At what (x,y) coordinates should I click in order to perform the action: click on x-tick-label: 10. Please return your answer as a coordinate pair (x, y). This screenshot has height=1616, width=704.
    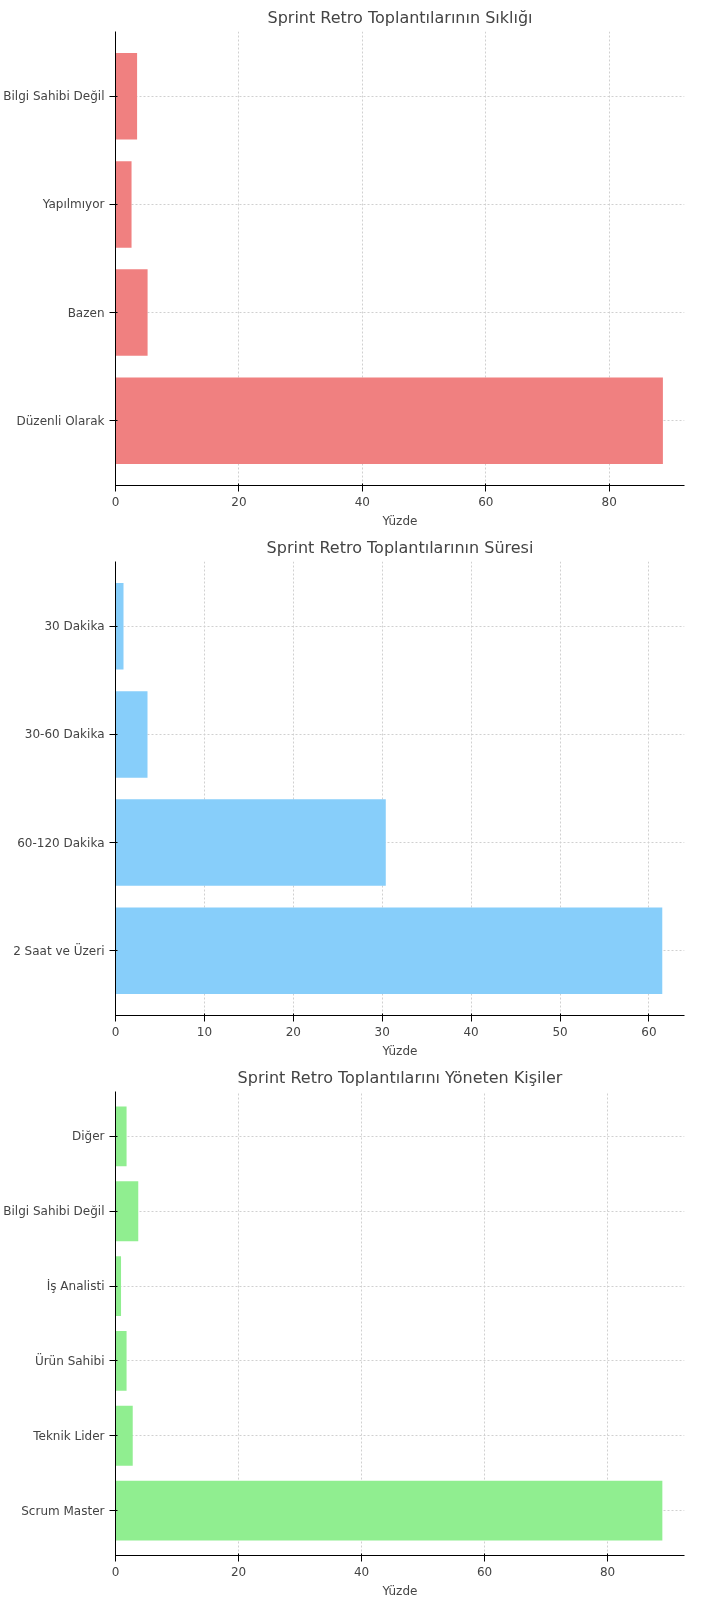
    Looking at the image, I should click on (204, 1031).